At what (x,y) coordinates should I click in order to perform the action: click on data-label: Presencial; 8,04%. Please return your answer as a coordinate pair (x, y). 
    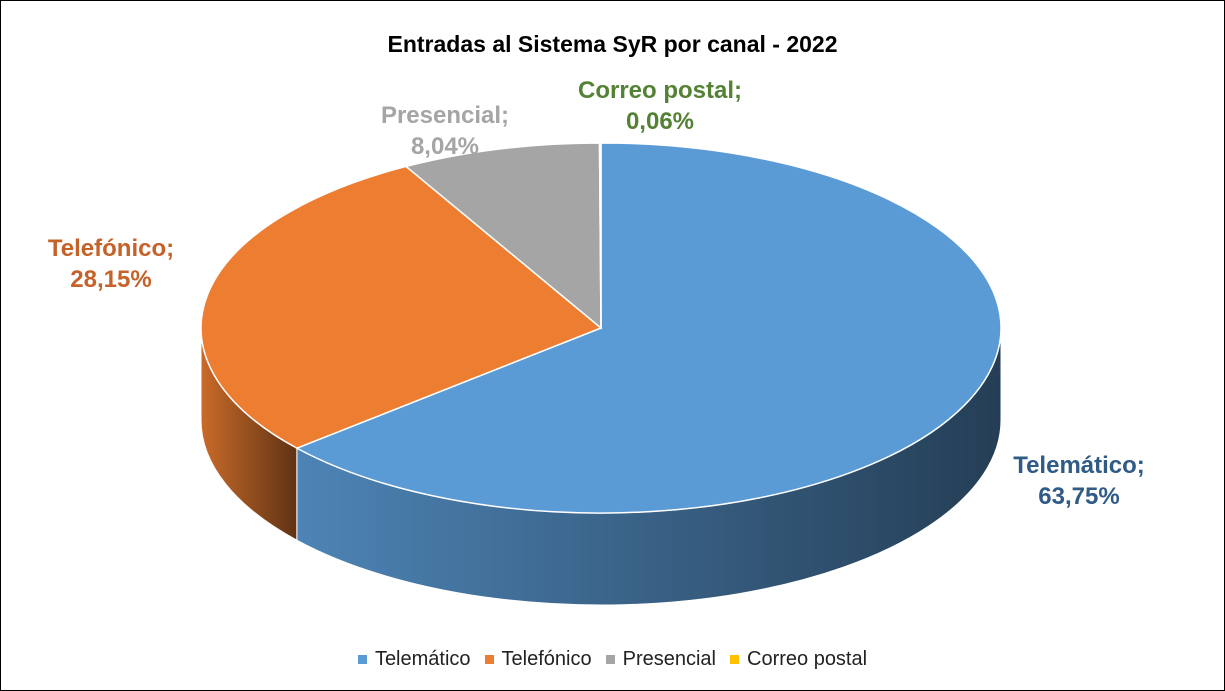
    Looking at the image, I should click on (445, 131).